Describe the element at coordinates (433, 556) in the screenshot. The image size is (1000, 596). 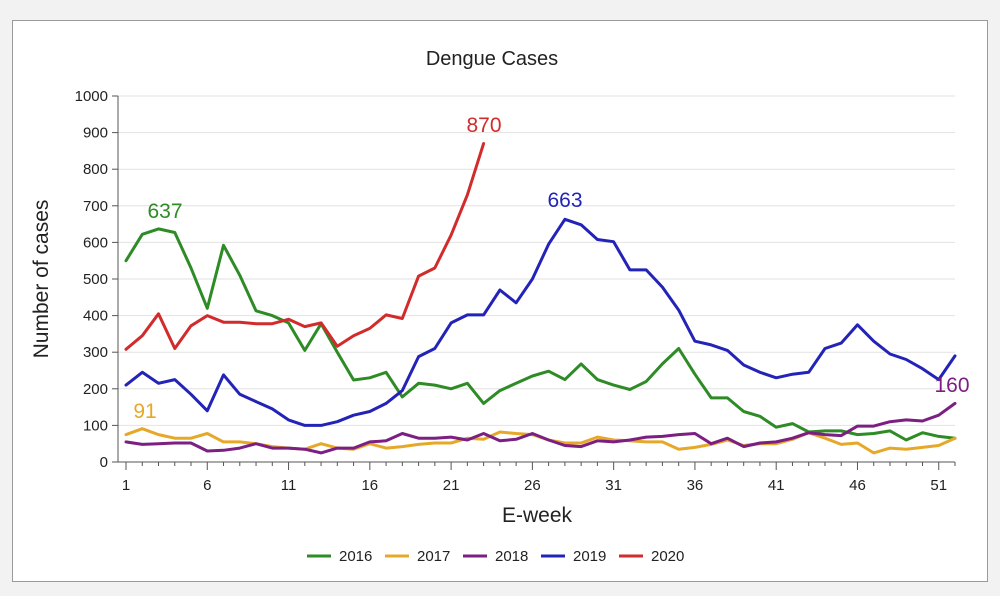
I see `legend-label: 2017` at that location.